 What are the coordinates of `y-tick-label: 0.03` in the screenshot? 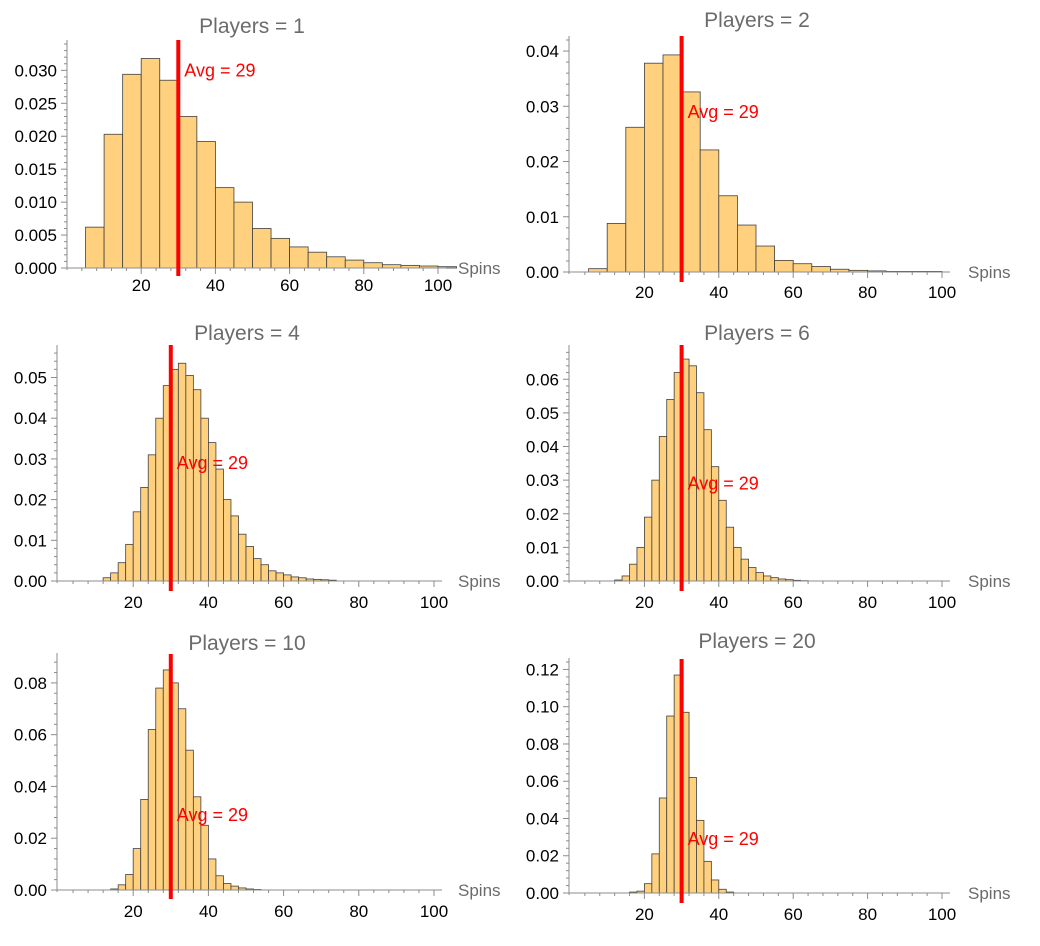 It's located at (542, 480).